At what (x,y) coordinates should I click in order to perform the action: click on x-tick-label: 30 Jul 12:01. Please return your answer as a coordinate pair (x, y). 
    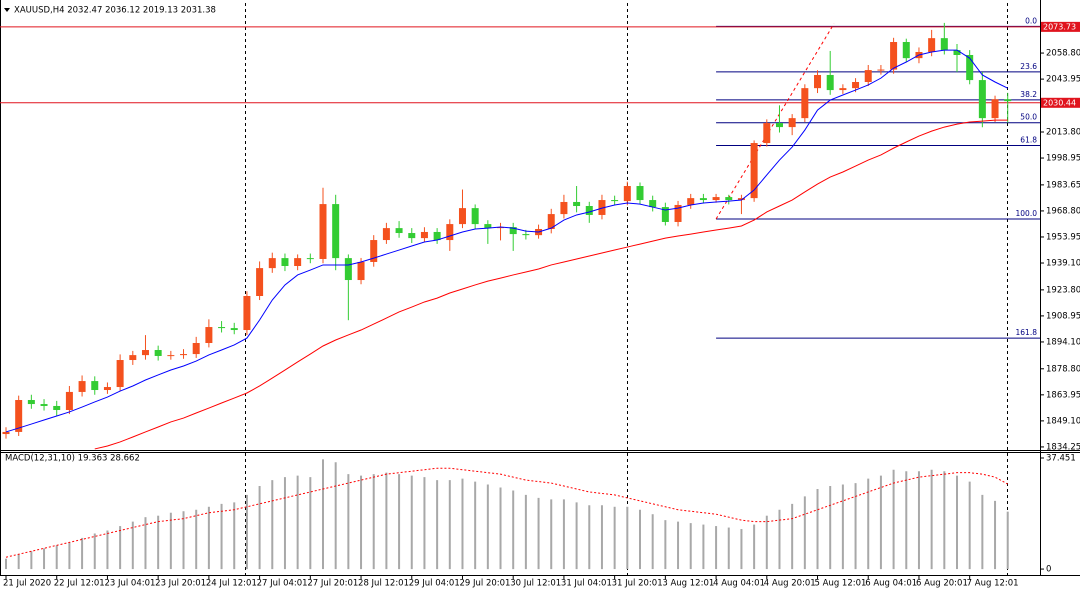
    Looking at the image, I should click on (535, 584).